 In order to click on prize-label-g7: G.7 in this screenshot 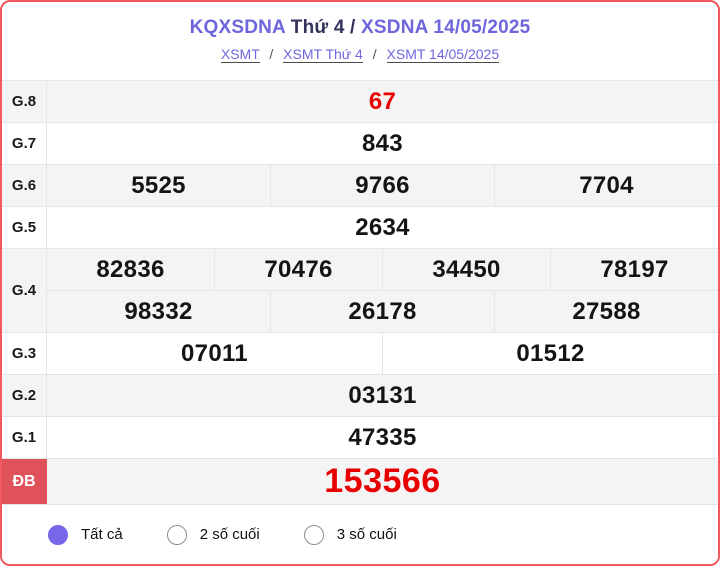, I will do `click(24, 143)`.